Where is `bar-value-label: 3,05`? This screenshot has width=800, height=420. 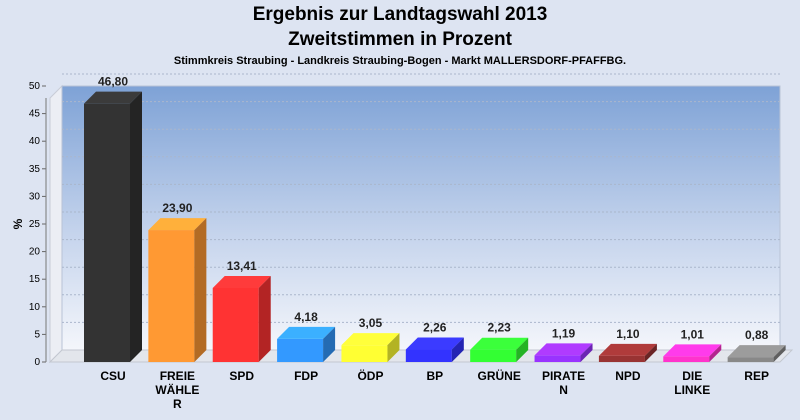 bar-value-label: 3,05 is located at coordinates (371, 323).